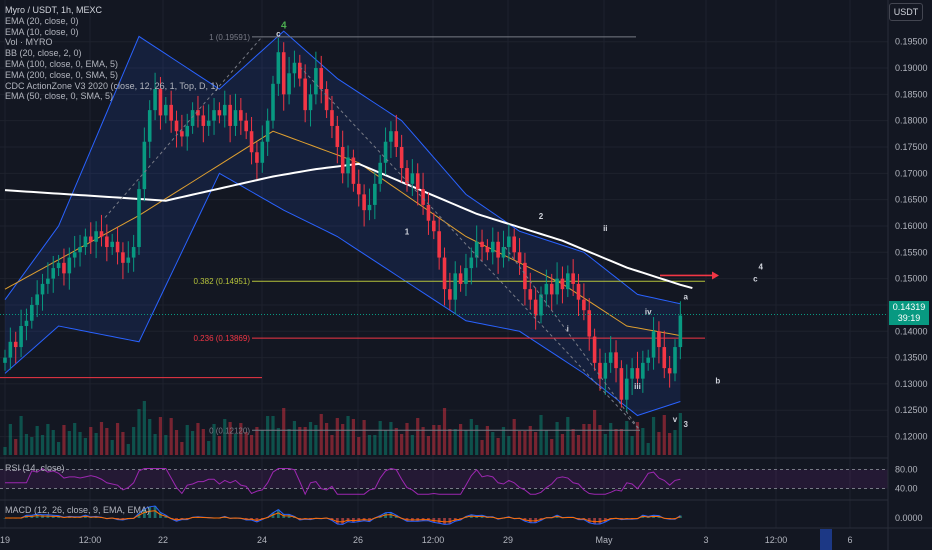 The image size is (932, 550). Describe the element at coordinates (62, 74) in the screenshot. I see `legend-item-ema200: EMA (200, close, 0, SMA, 5)` at that location.